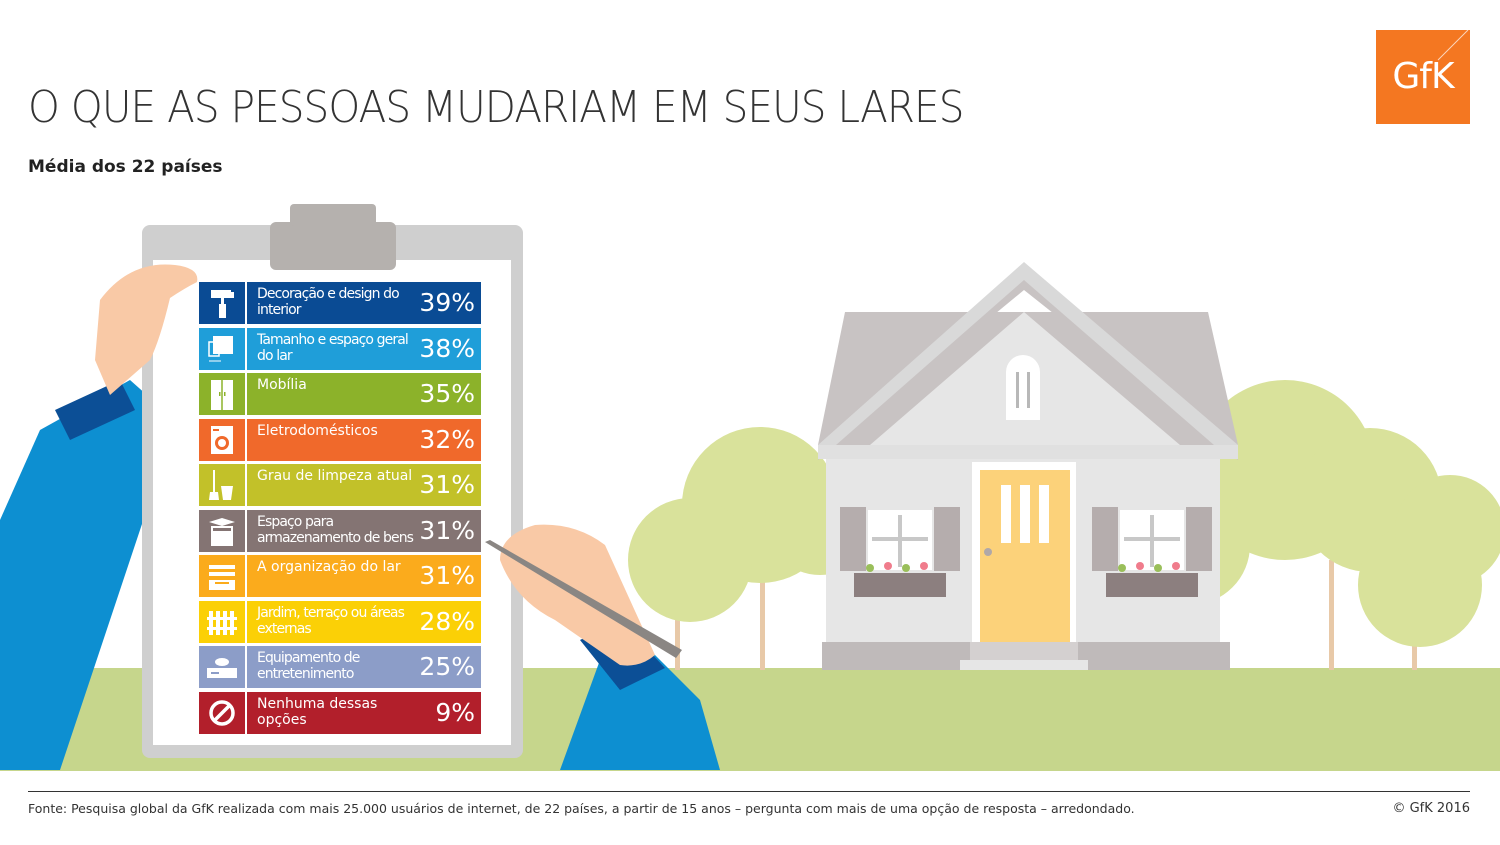 The height and width of the screenshot is (845, 1500). What do you see at coordinates (340, 439) in the screenshot?
I see `table-row: Eletrodomésticos 32%` at bounding box center [340, 439].